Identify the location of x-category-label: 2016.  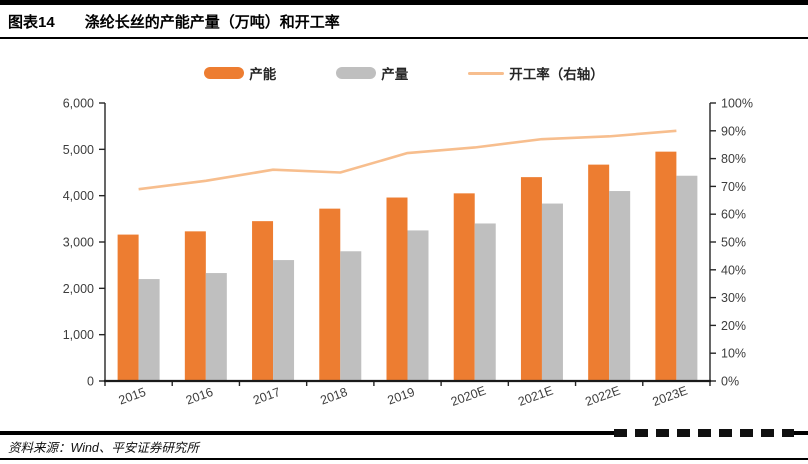
(199, 396).